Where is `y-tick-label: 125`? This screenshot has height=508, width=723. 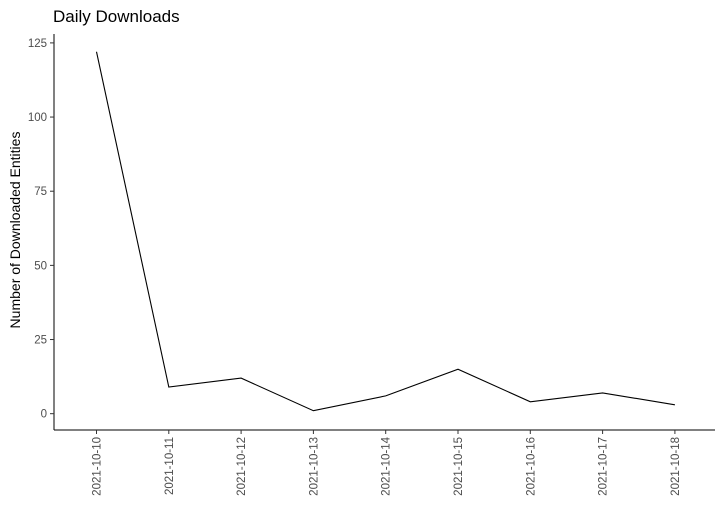 y-tick-label: 125 is located at coordinates (37, 44).